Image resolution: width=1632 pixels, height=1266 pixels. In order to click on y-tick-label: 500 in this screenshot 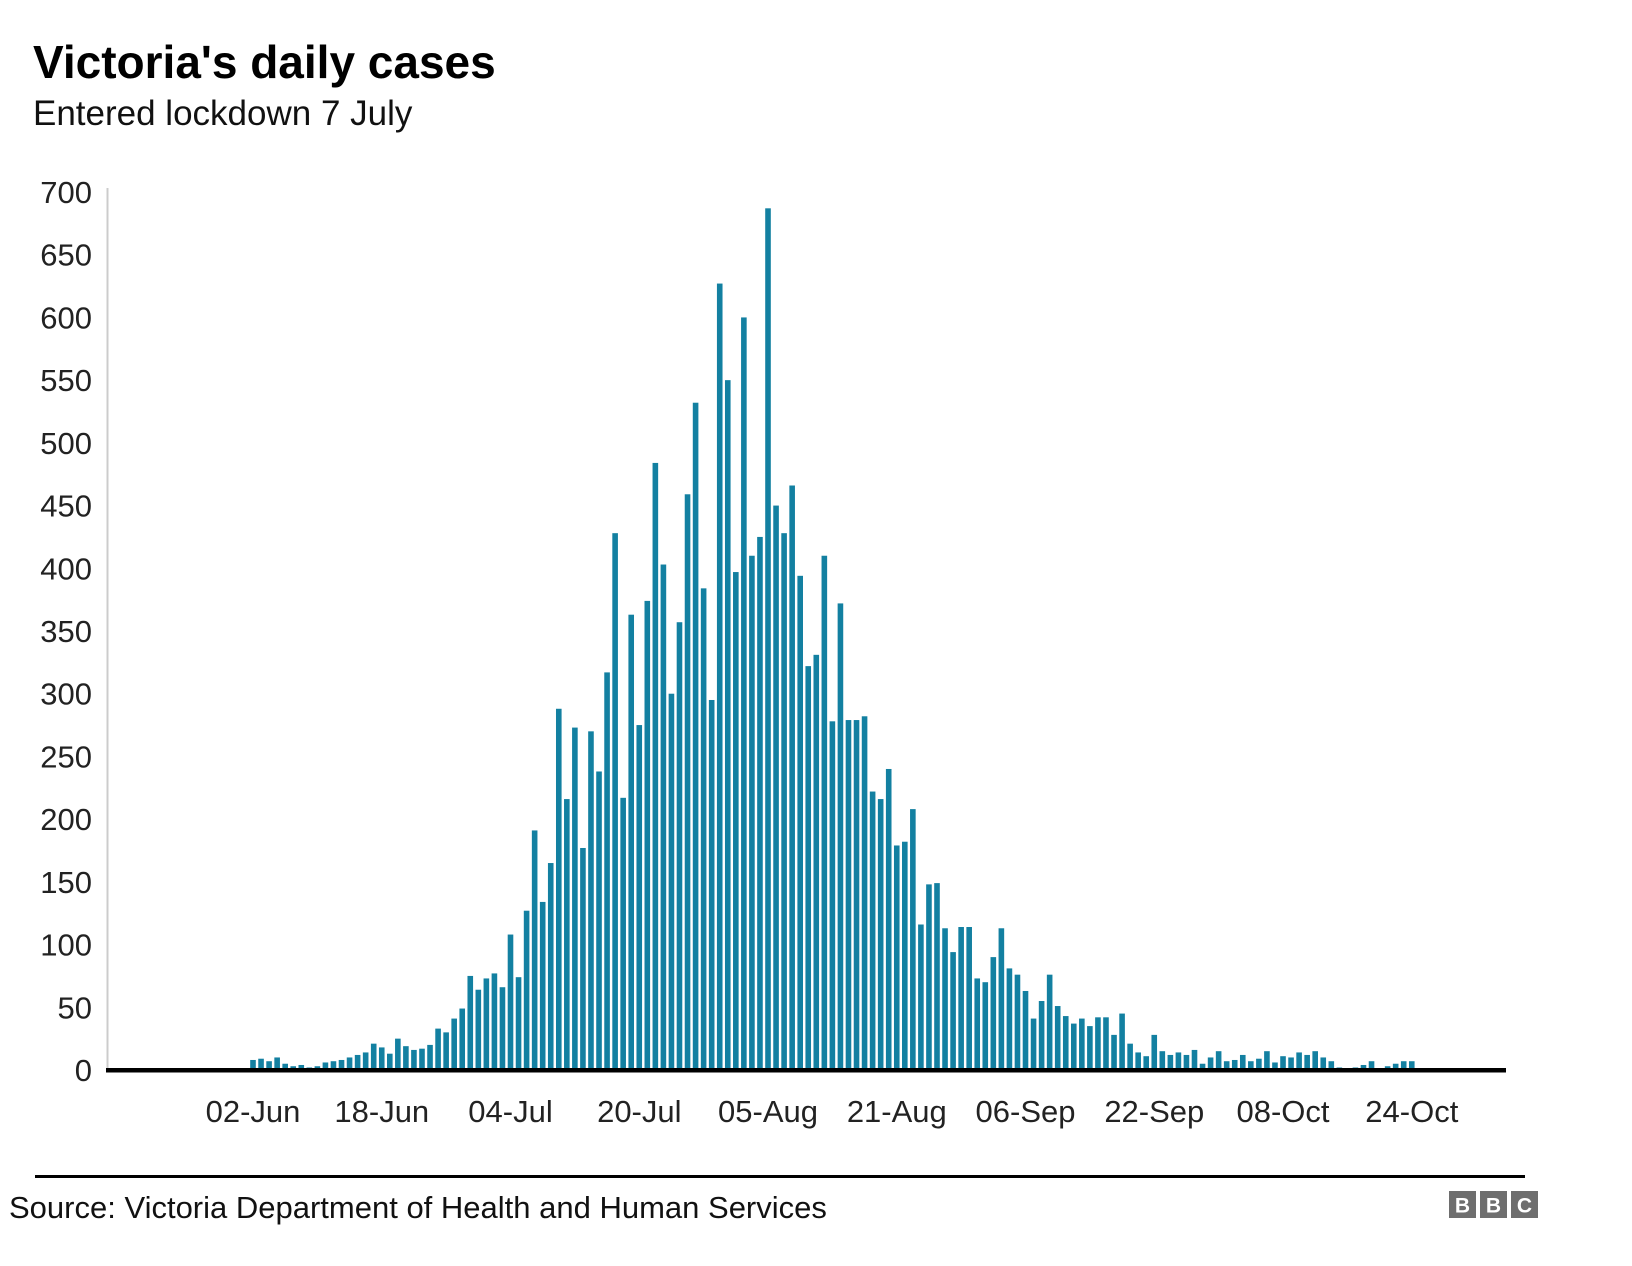, I will do `click(66, 443)`.